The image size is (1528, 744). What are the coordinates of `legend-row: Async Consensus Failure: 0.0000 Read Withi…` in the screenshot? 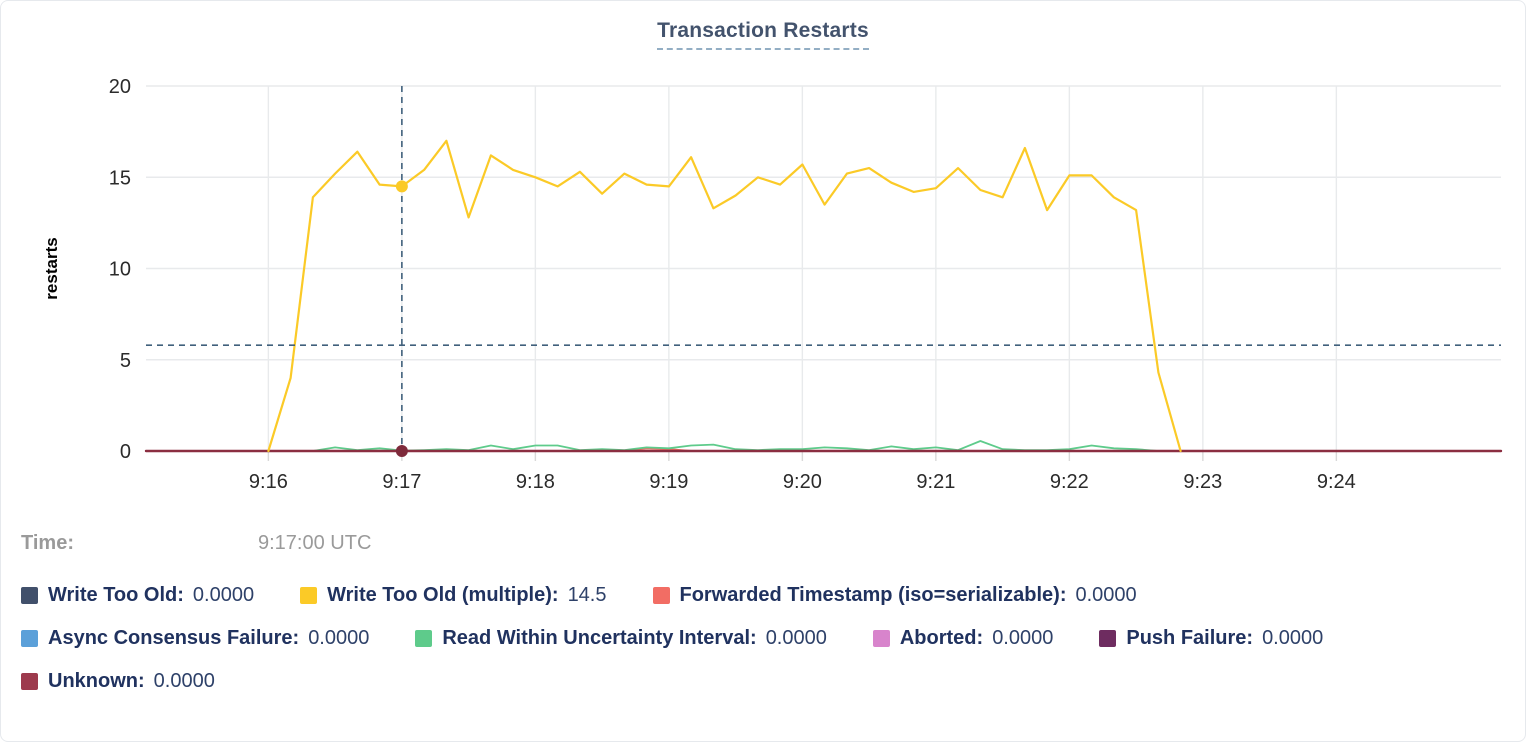 It's located at (672, 638).